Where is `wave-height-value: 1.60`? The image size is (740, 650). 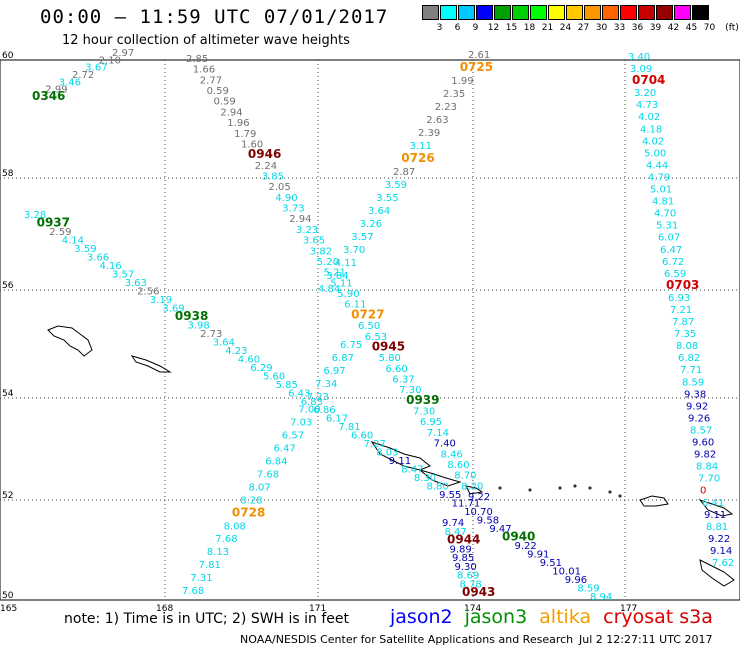 wave-height-value: 1.60 is located at coordinates (252, 145).